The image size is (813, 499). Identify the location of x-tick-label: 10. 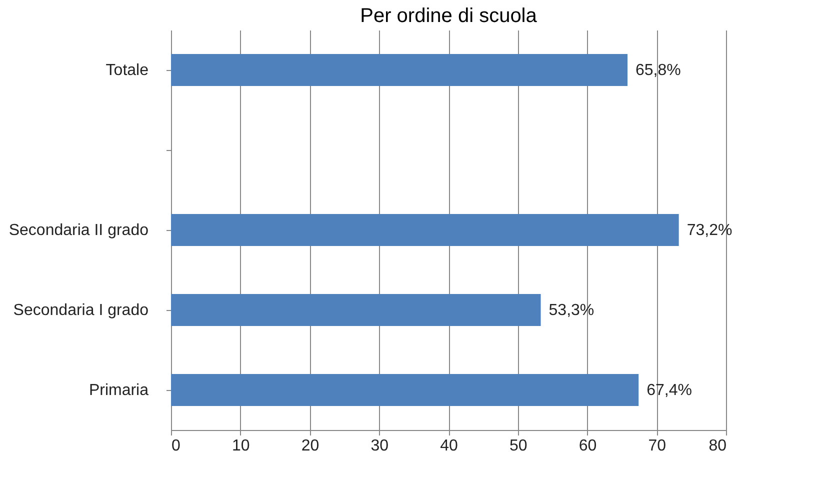
(241, 446).